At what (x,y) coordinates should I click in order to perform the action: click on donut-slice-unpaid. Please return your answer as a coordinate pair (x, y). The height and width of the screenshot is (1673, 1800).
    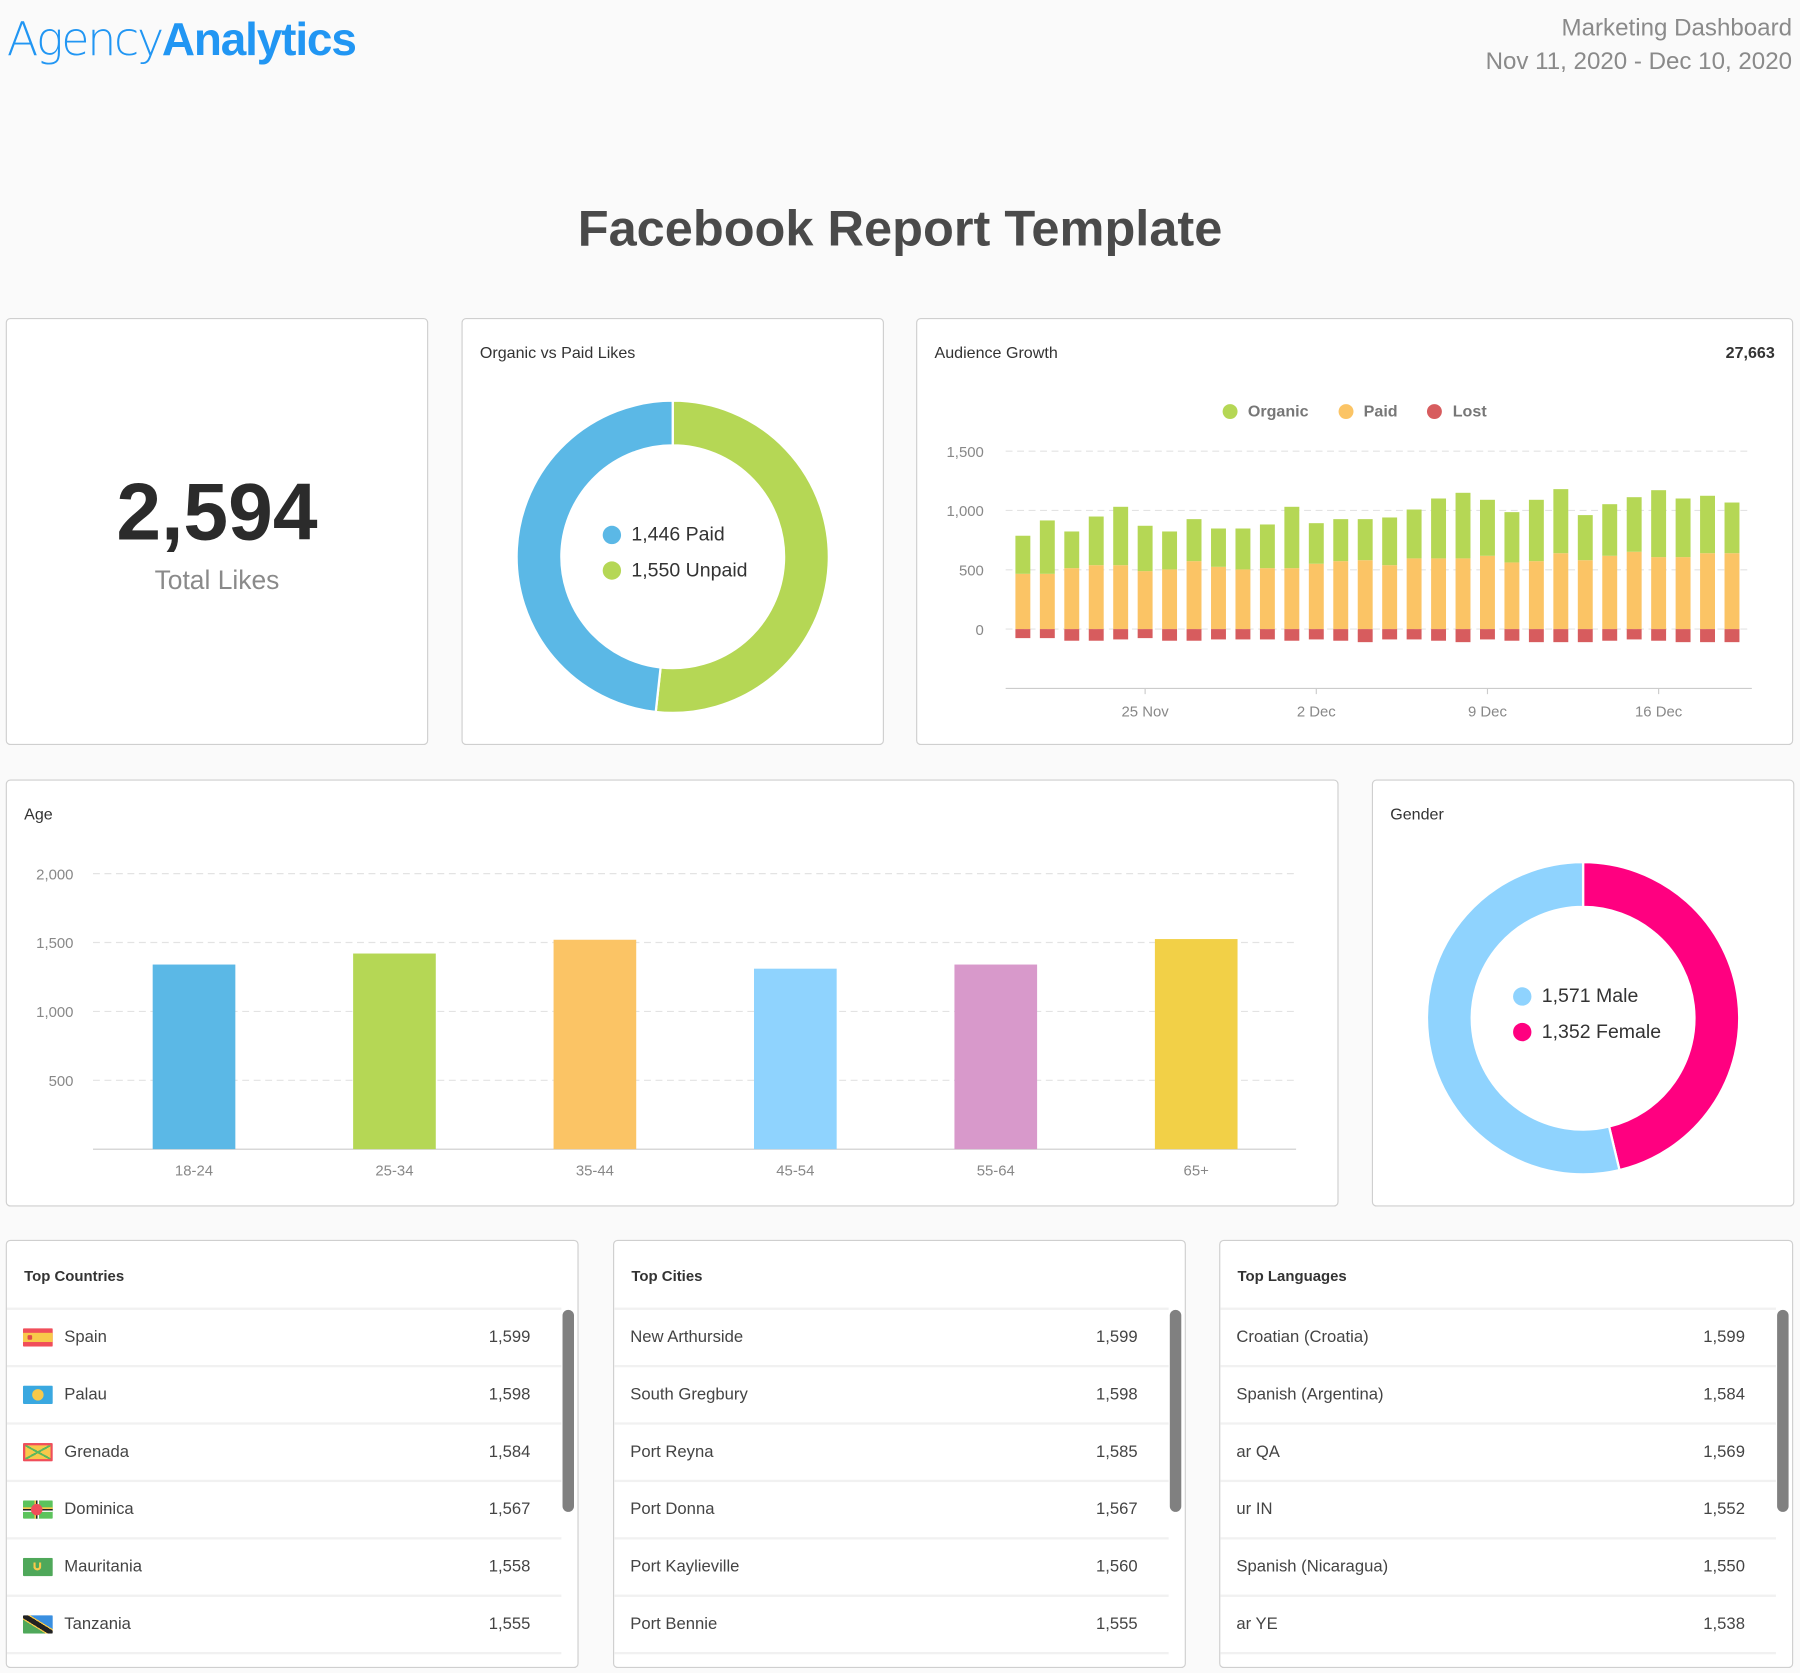
    Looking at the image, I should click on (742, 557).